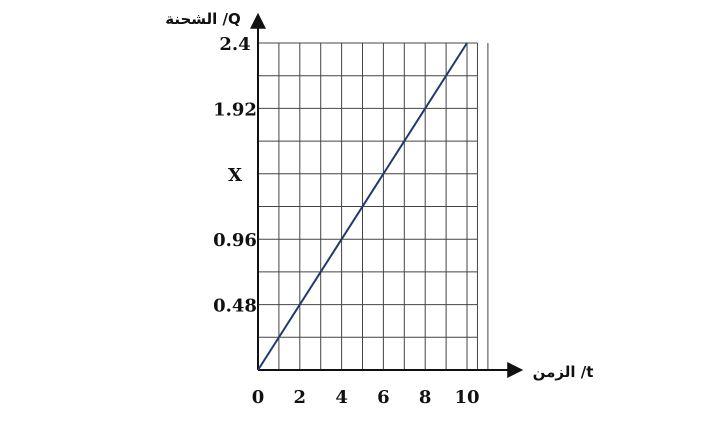 The height and width of the screenshot is (423, 701). What do you see at coordinates (341, 397) in the screenshot?
I see `x-tick-label: 4` at bounding box center [341, 397].